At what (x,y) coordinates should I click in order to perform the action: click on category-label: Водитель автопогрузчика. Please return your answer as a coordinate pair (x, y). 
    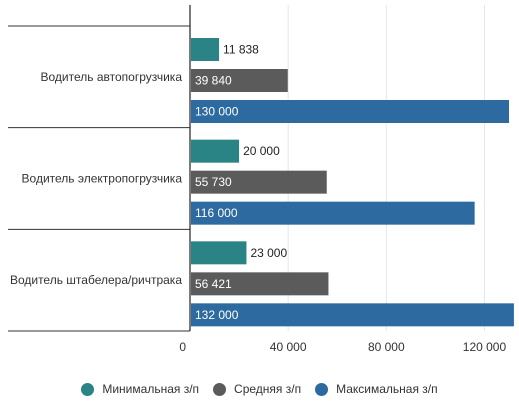
    Looking at the image, I should click on (112, 77).